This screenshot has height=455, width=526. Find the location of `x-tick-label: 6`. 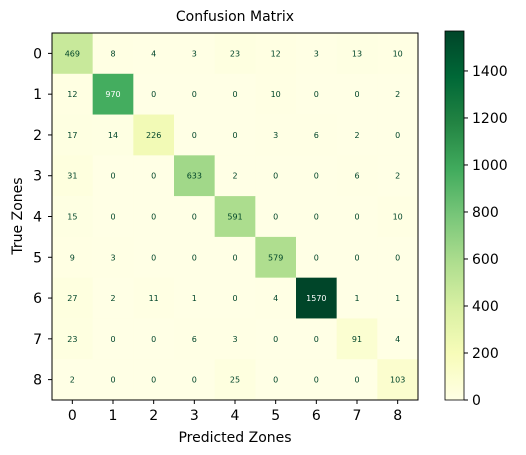

x-tick-label: 6 is located at coordinates (316, 416).